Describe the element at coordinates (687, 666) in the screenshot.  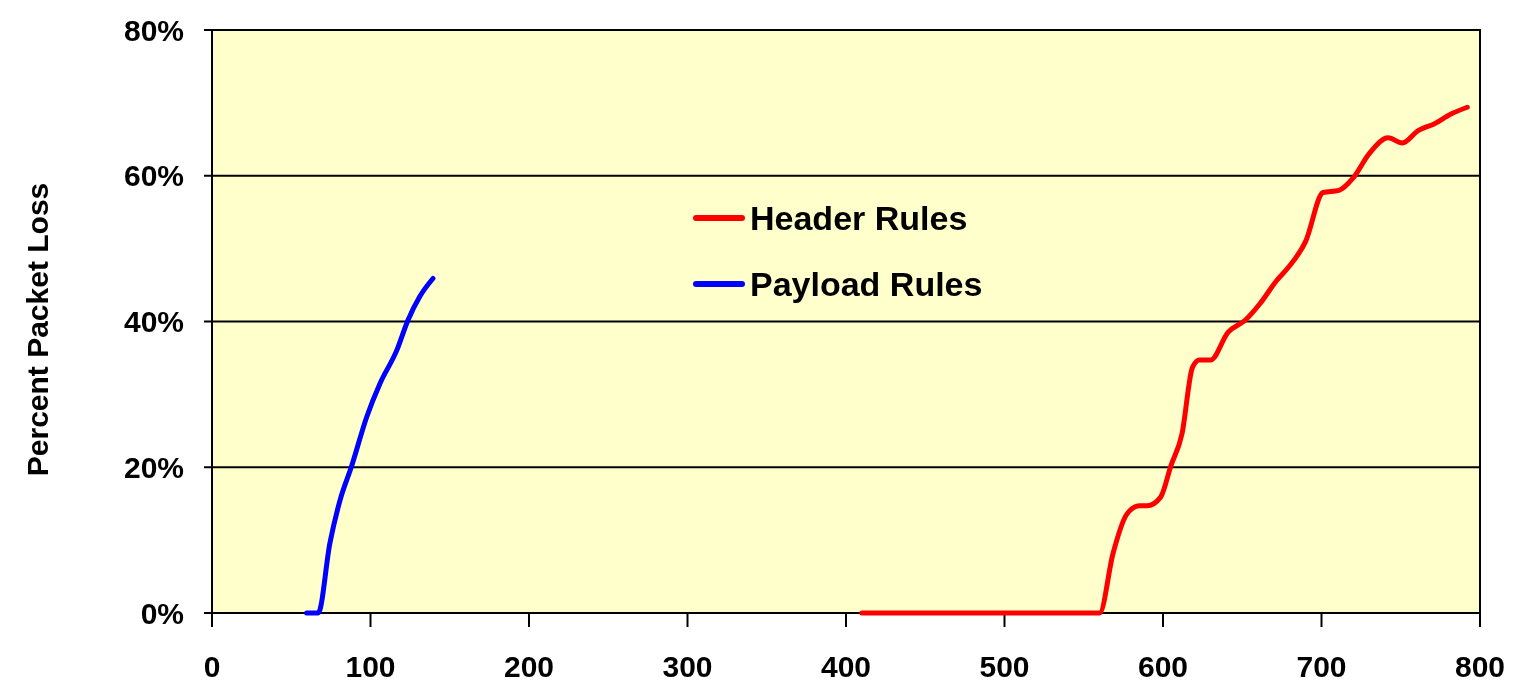
I see `x-tick-label: 300` at that location.